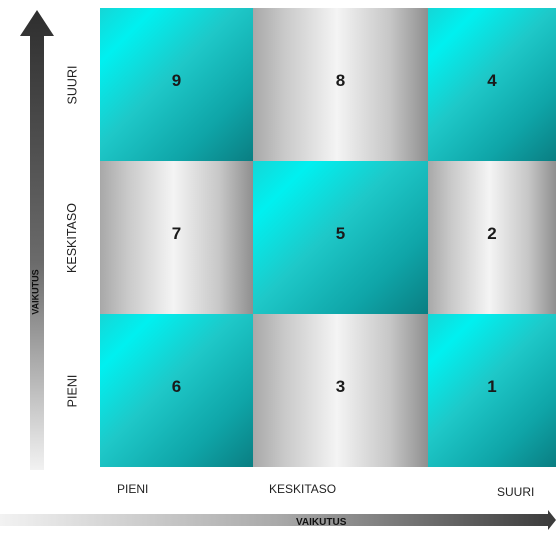 This screenshot has width=556, height=538. I want to click on row-label-text: SUURI, so click(72, 84).